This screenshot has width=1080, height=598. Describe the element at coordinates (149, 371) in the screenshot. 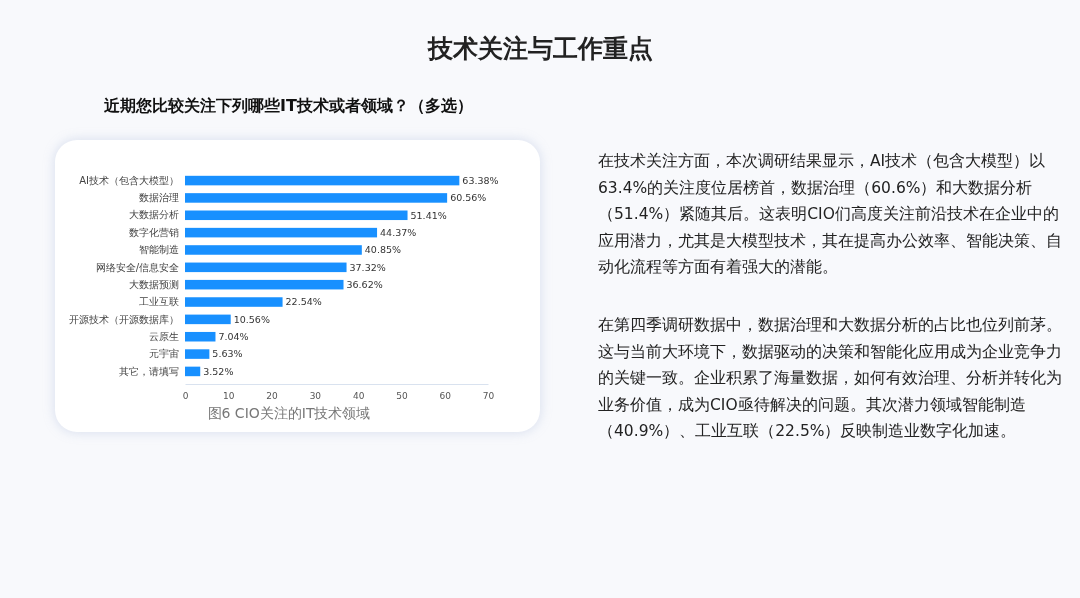

I see `y-tick-label: 其它，请填写` at that location.